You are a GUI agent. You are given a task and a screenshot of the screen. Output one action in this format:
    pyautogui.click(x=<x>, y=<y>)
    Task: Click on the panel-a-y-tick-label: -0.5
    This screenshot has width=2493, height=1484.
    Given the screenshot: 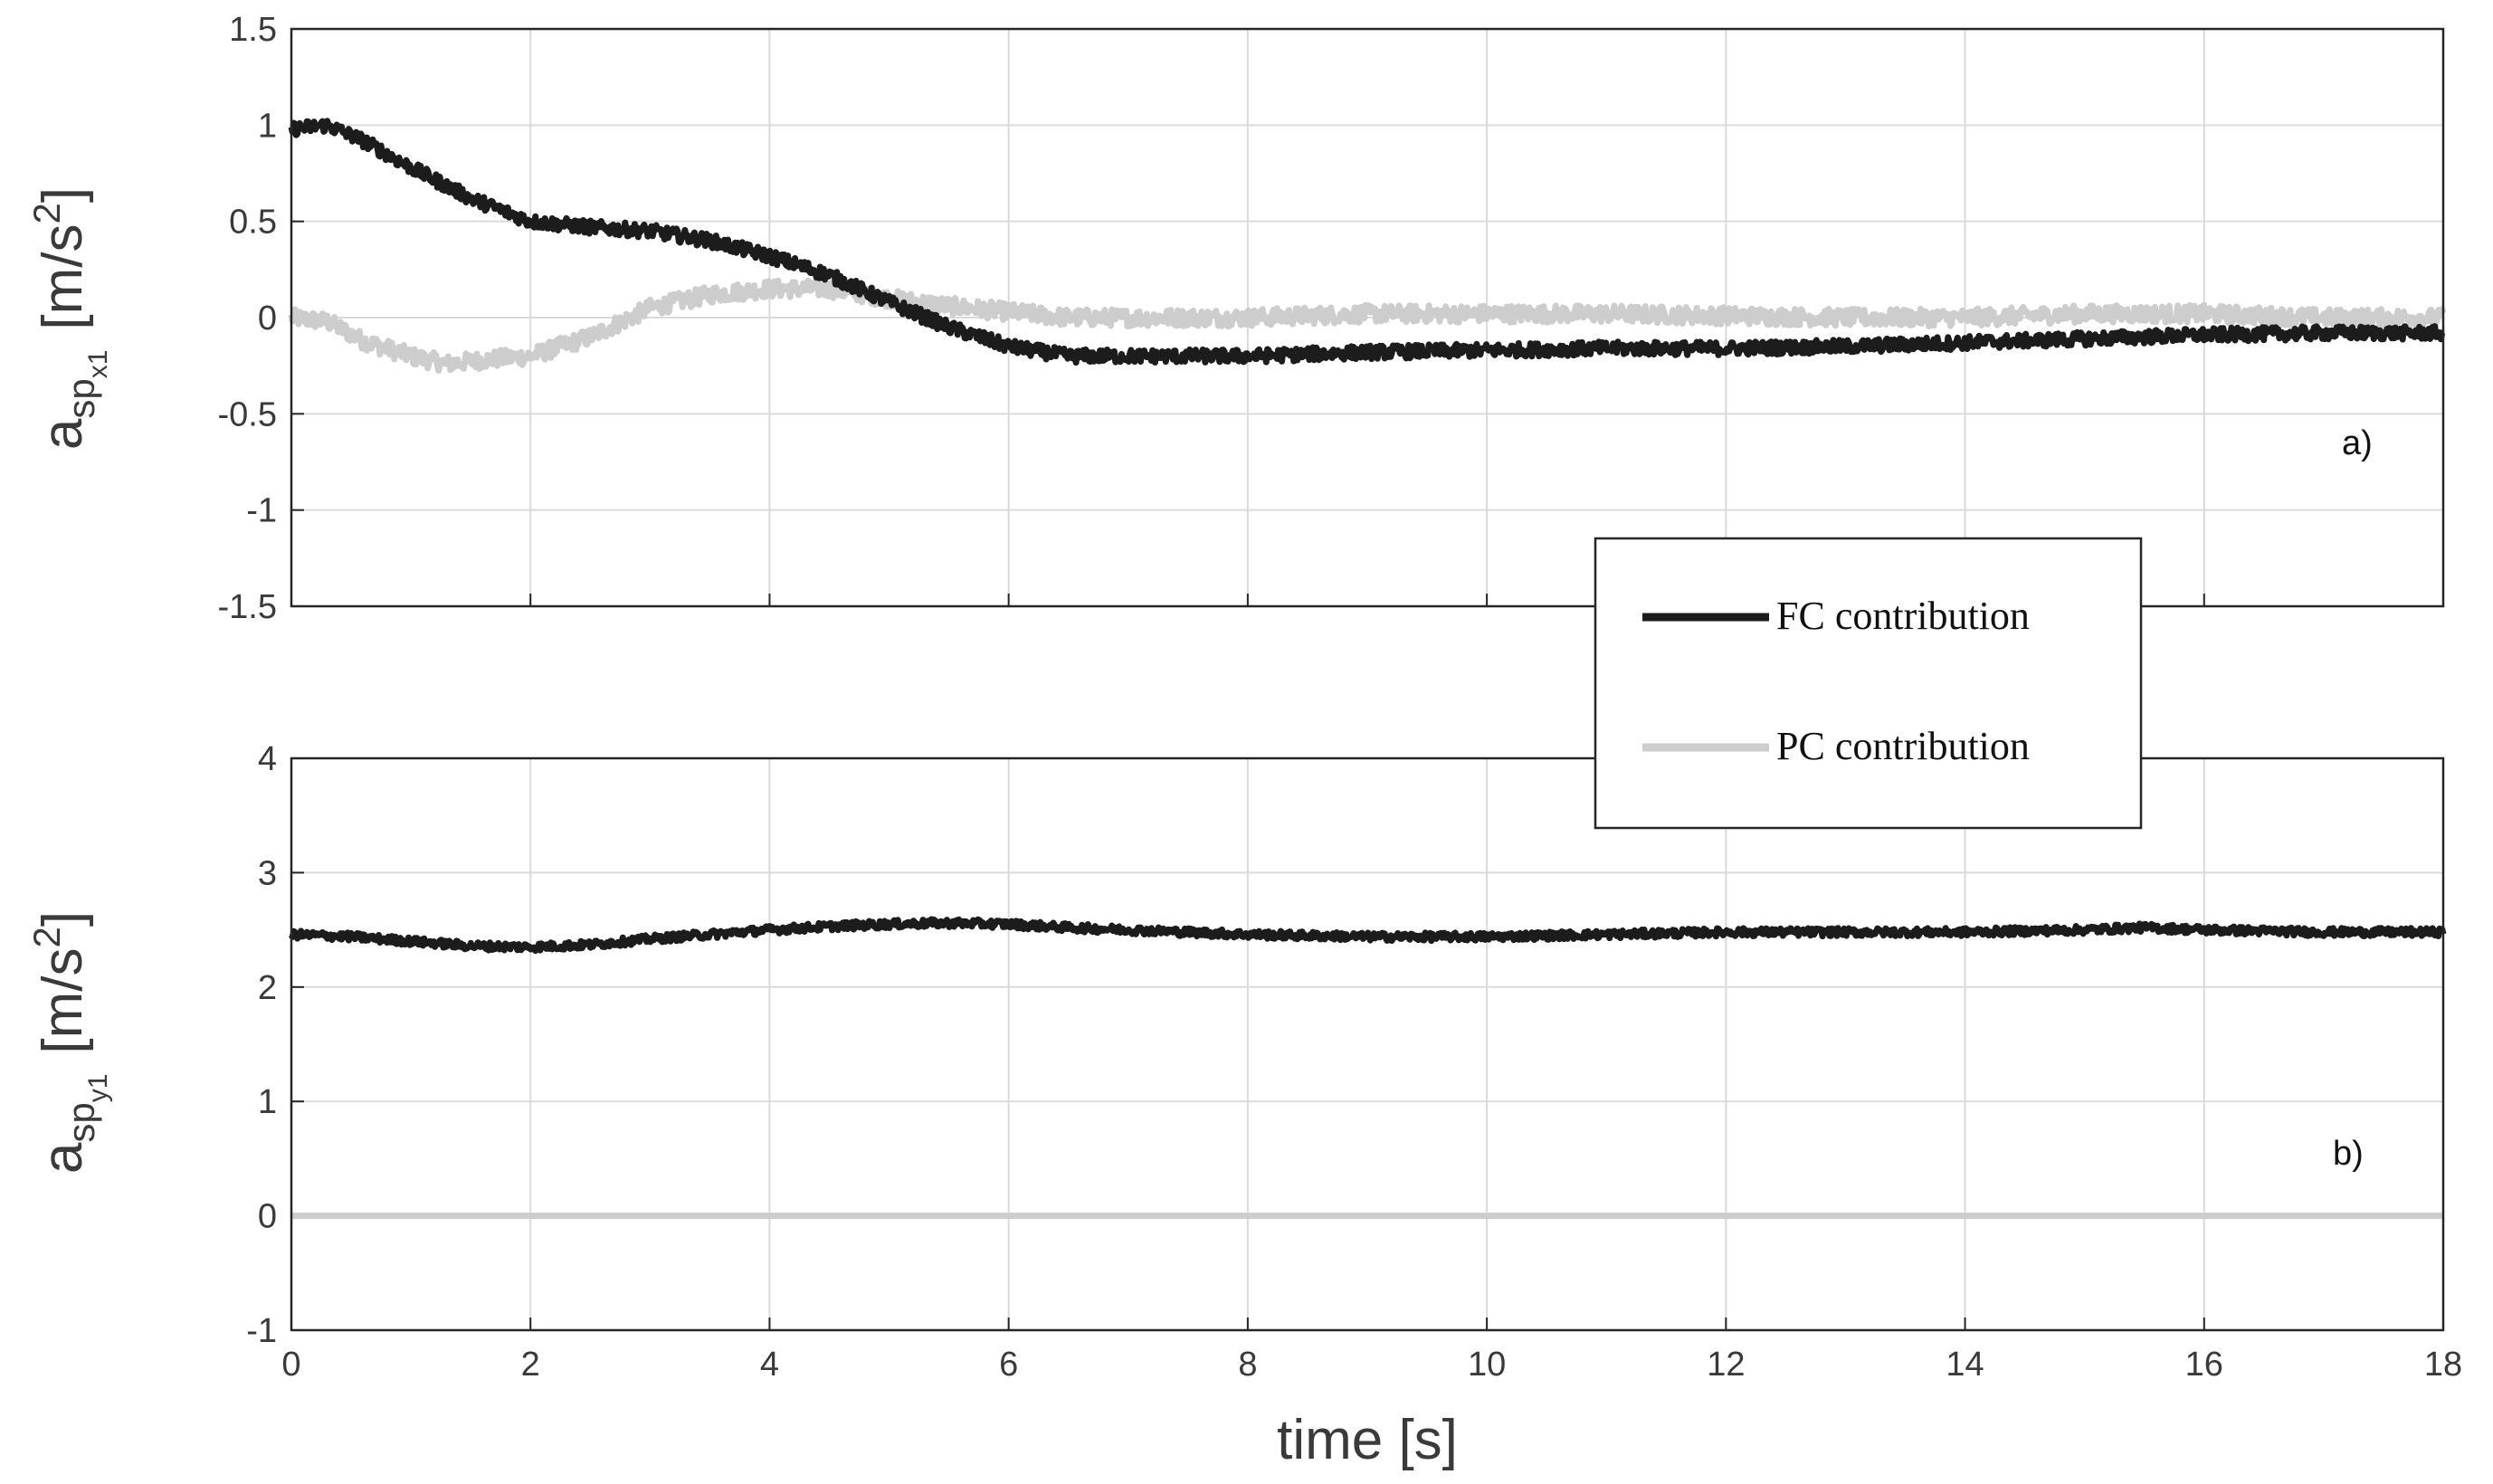 What is the action you would take?
    pyautogui.click(x=248, y=414)
    